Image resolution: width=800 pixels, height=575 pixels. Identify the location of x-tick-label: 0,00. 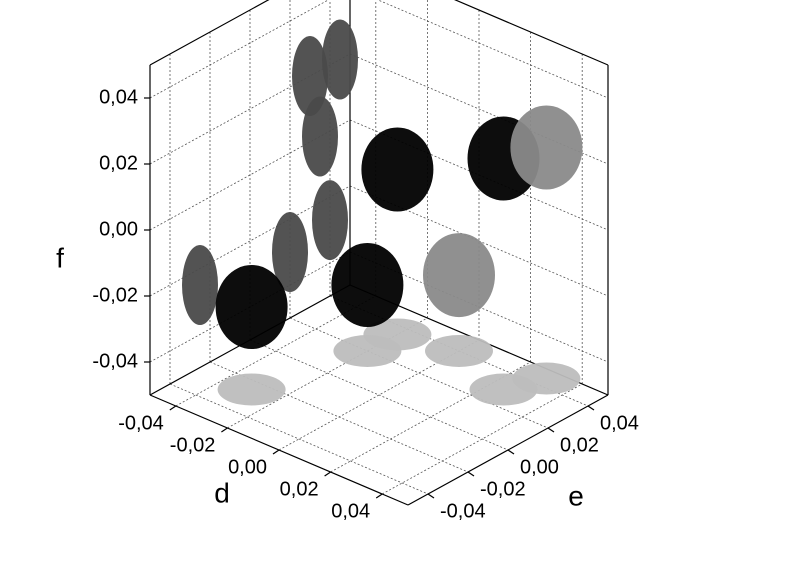
(247, 467).